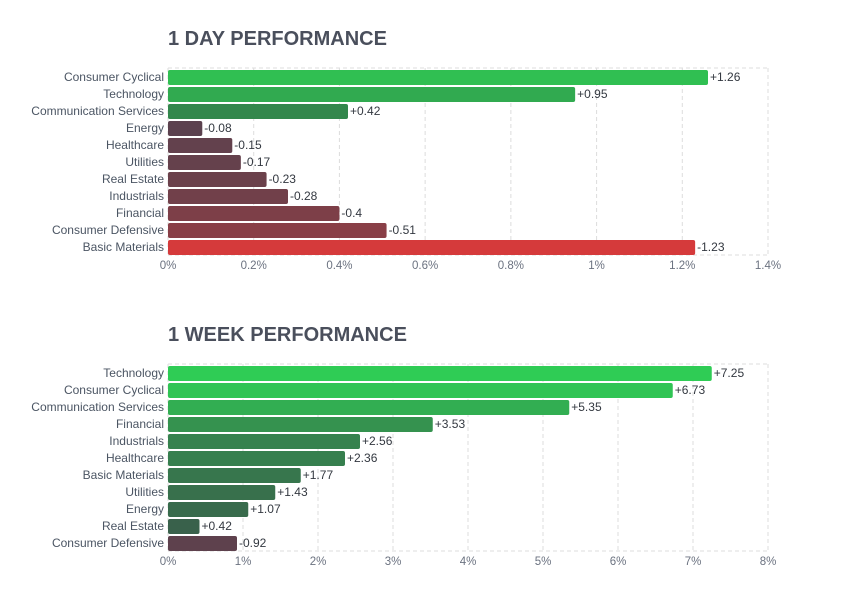  Describe the element at coordinates (318, 475) in the screenshot. I see `value-label: +1.77` at that location.